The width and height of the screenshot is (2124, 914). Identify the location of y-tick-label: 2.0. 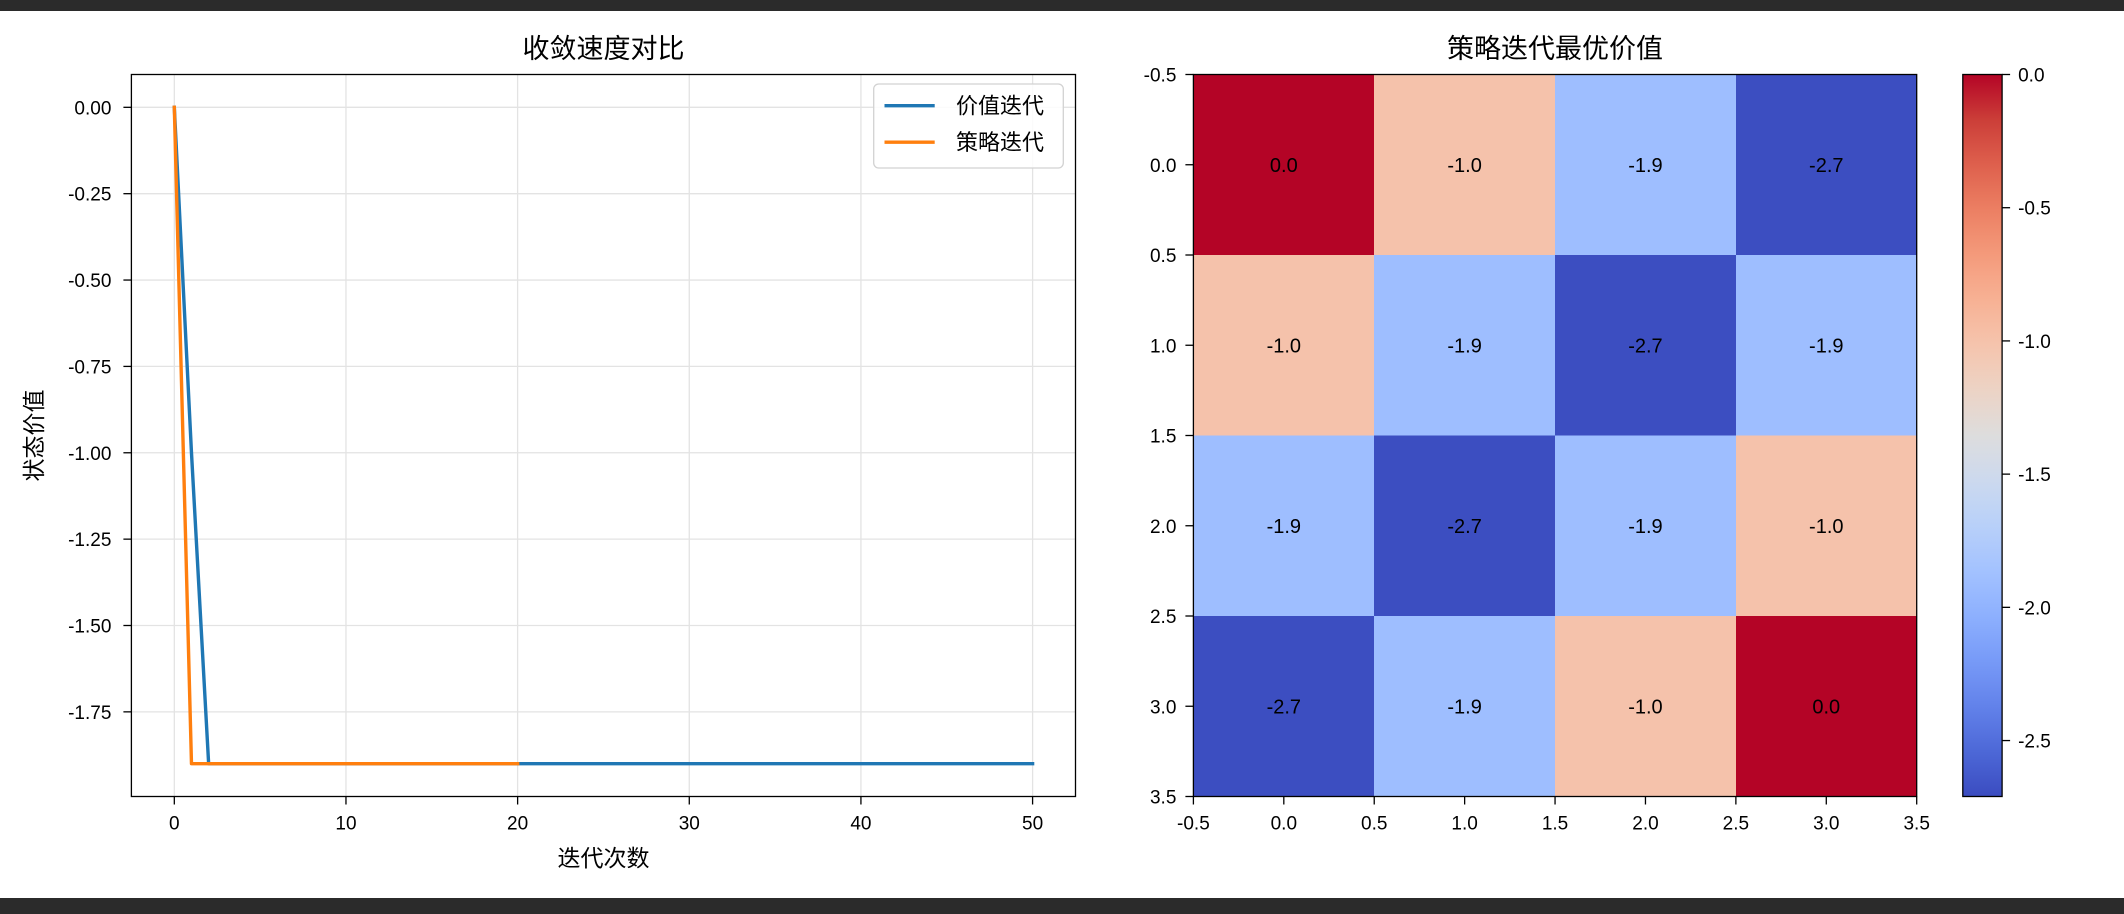
(1163, 527).